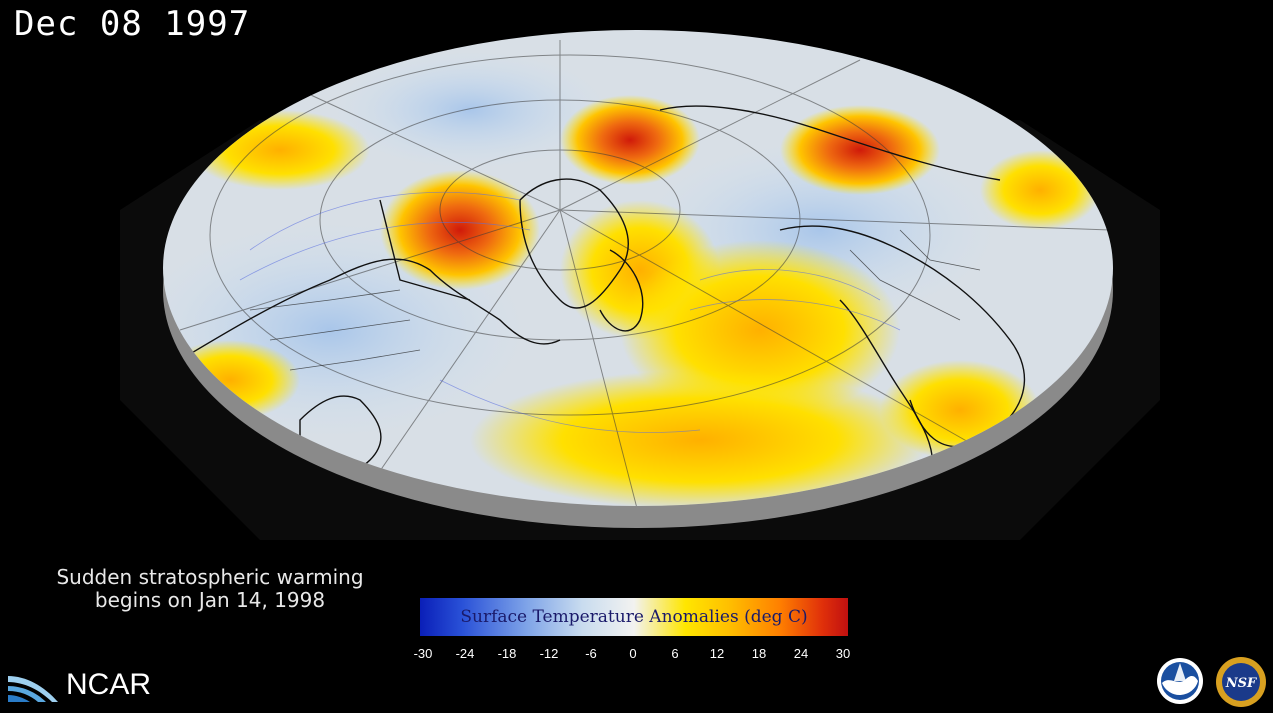 This screenshot has width=1273, height=713. What do you see at coordinates (549, 653) in the screenshot?
I see `tick-label: -12` at bounding box center [549, 653].